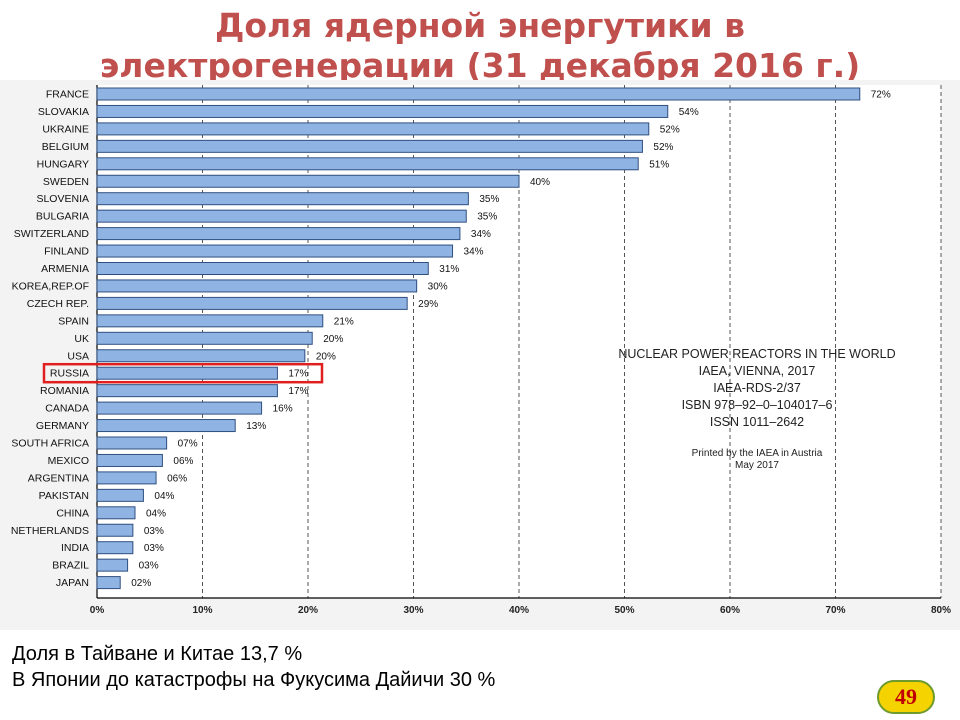  I want to click on source-note-line: ISBN 978–92–0–104017–6, so click(757, 405).